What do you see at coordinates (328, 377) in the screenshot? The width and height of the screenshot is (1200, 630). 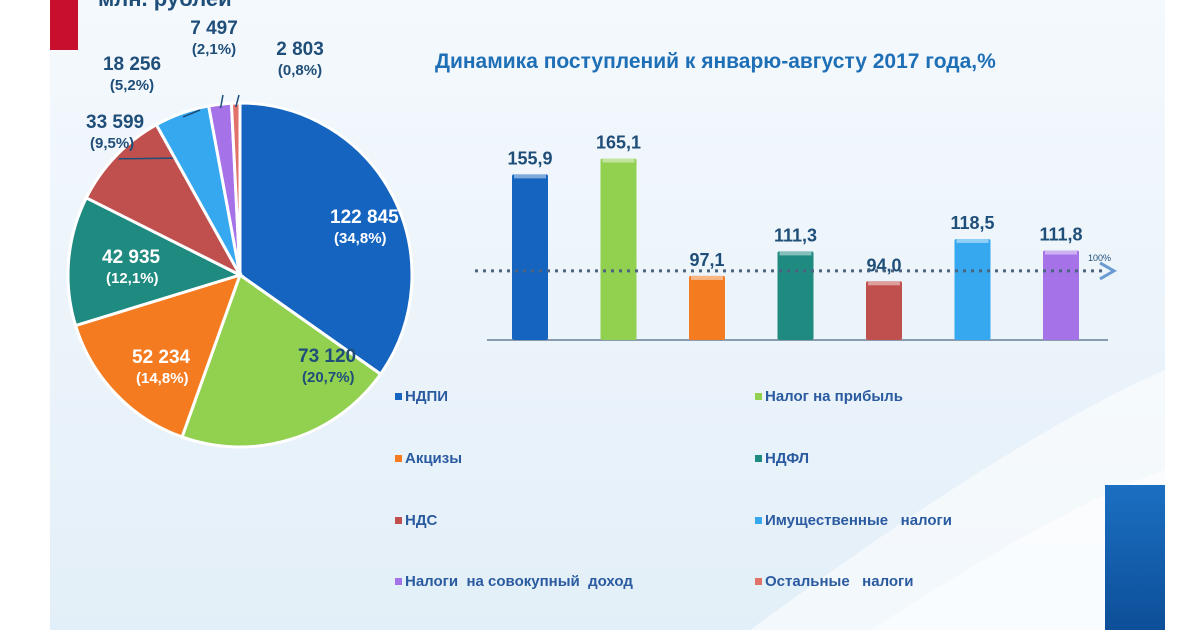 I see `pie-share-label: (20,7%)` at bounding box center [328, 377].